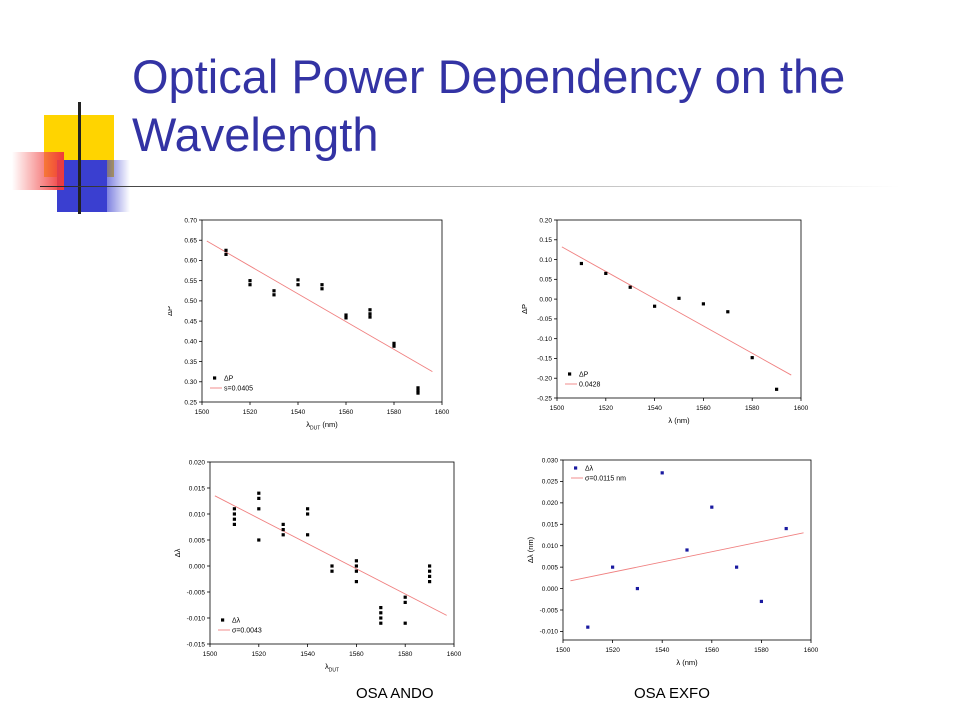  I want to click on y-tick-label: -0.05, so click(544, 319).